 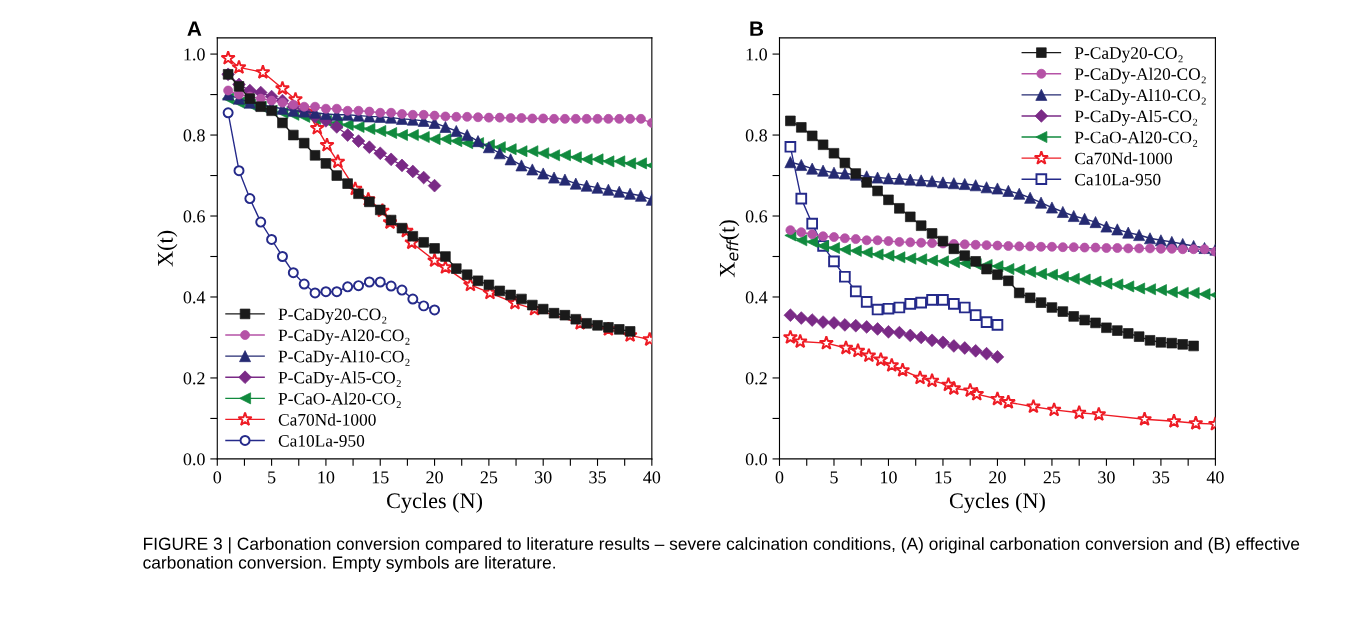 What do you see at coordinates (729, 249) in the screenshot?
I see `y-axis-title: X$_{eff}$(t)` at bounding box center [729, 249].